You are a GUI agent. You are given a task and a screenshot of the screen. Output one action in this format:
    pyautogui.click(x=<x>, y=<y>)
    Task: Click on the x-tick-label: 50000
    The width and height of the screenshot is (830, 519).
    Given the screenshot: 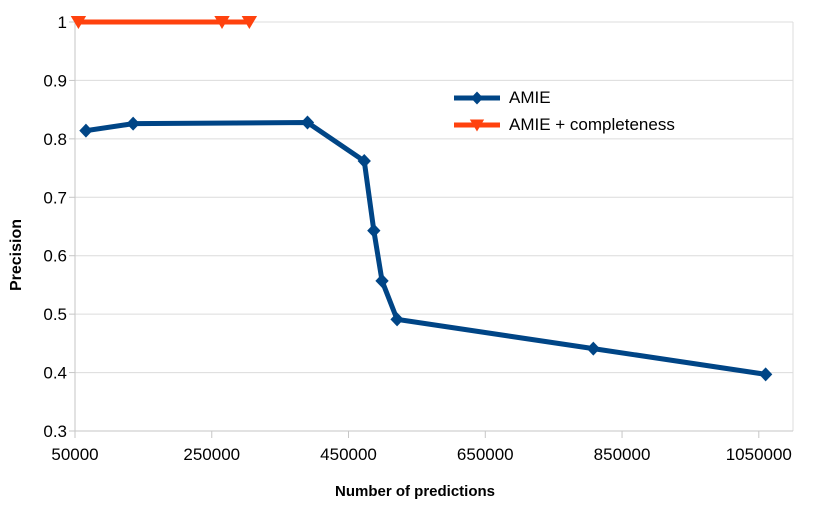 What is the action you would take?
    pyautogui.click(x=74, y=454)
    